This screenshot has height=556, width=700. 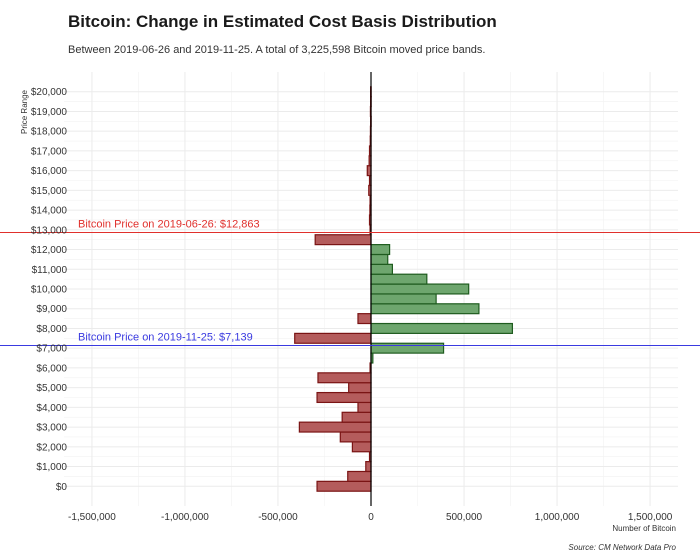 I want to click on y-tick-label: $11,000, so click(x=50, y=270).